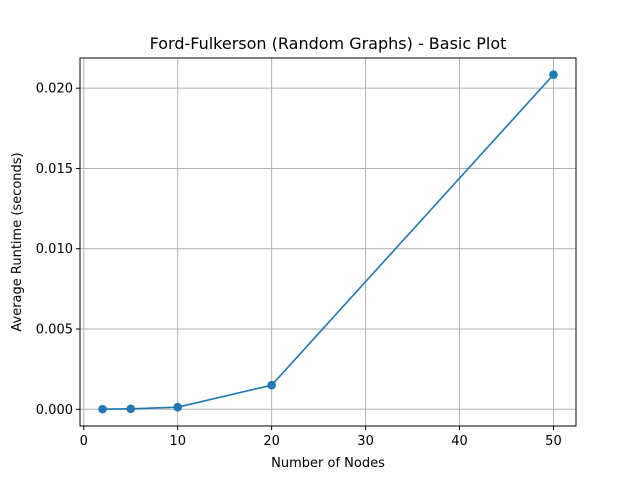  Describe the element at coordinates (177, 441) in the screenshot. I see `x-tick-label: 10` at that location.